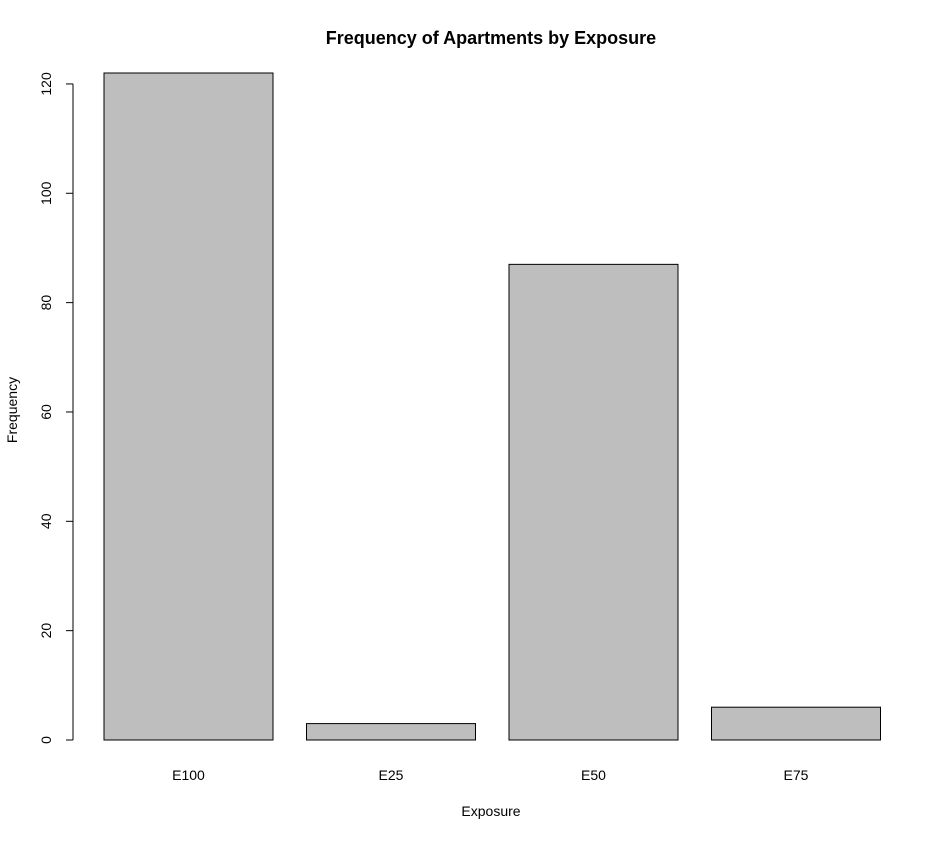 The height and width of the screenshot is (844, 950). Describe the element at coordinates (46, 412) in the screenshot. I see `y-tick-label: 60` at that location.